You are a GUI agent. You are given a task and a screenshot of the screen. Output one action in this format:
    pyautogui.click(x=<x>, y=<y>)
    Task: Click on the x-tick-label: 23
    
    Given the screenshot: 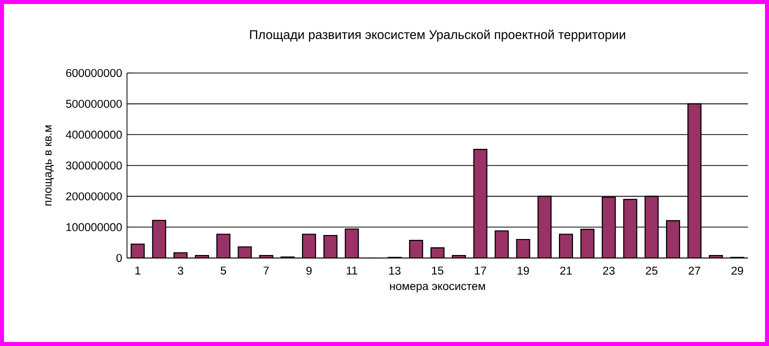 What is the action you would take?
    pyautogui.click(x=609, y=270)
    